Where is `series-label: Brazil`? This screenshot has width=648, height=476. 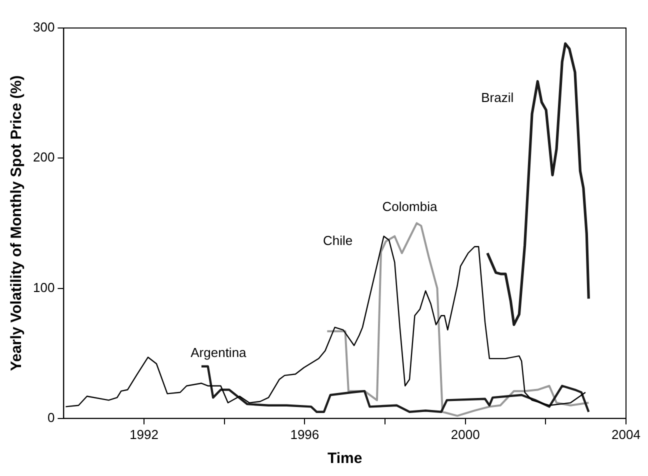 series-label: Brazil is located at coordinates (497, 98).